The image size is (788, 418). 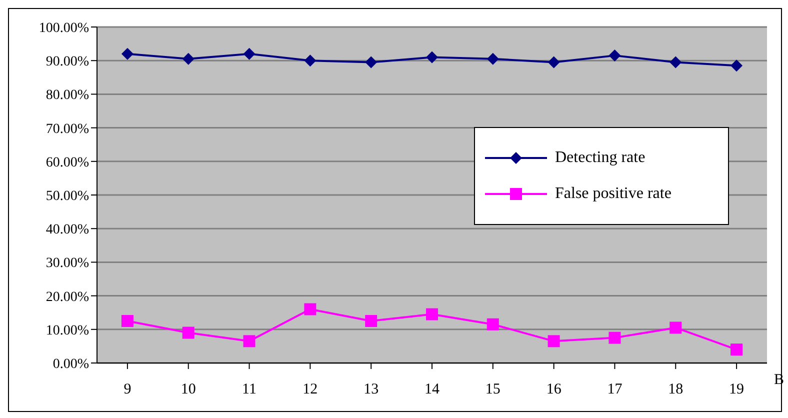 What do you see at coordinates (492, 390) in the screenshot?
I see `x-tick-label: 15` at bounding box center [492, 390].